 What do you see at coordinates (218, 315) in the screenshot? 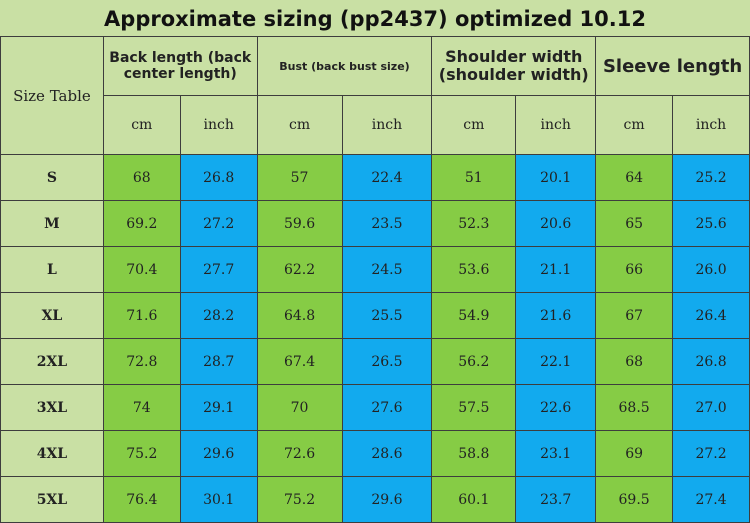
I see `inch-value-cell: 28.2` at bounding box center [218, 315].